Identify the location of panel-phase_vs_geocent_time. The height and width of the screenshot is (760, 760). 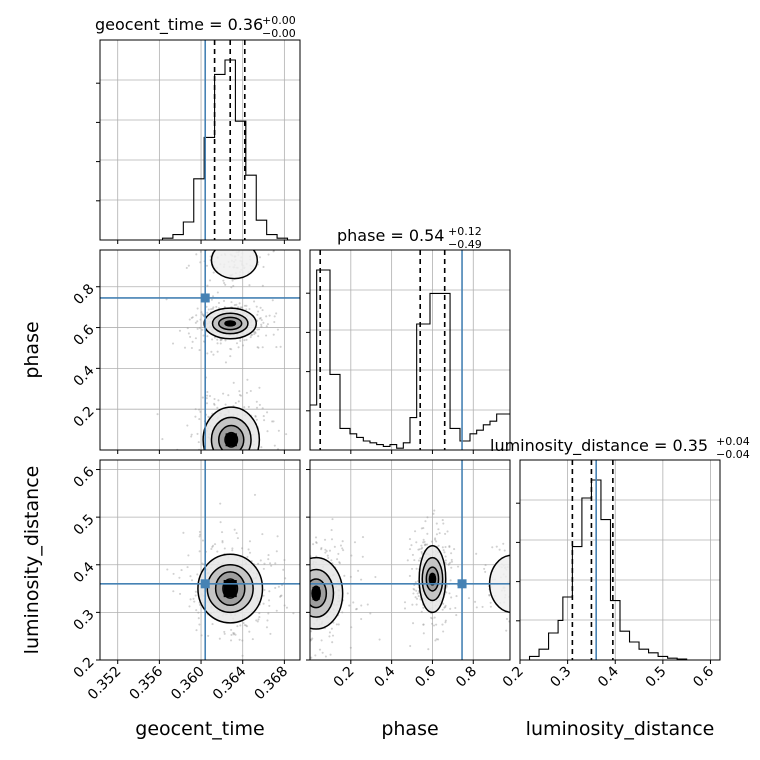
(200, 360).